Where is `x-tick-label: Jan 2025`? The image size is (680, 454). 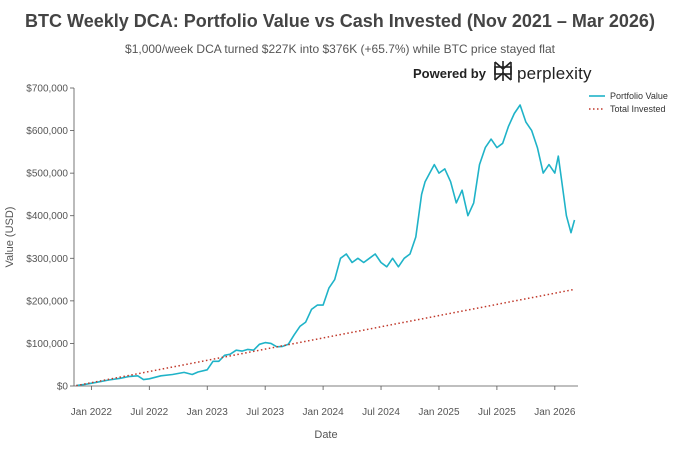 x-tick-label: Jan 2025 is located at coordinates (439, 412).